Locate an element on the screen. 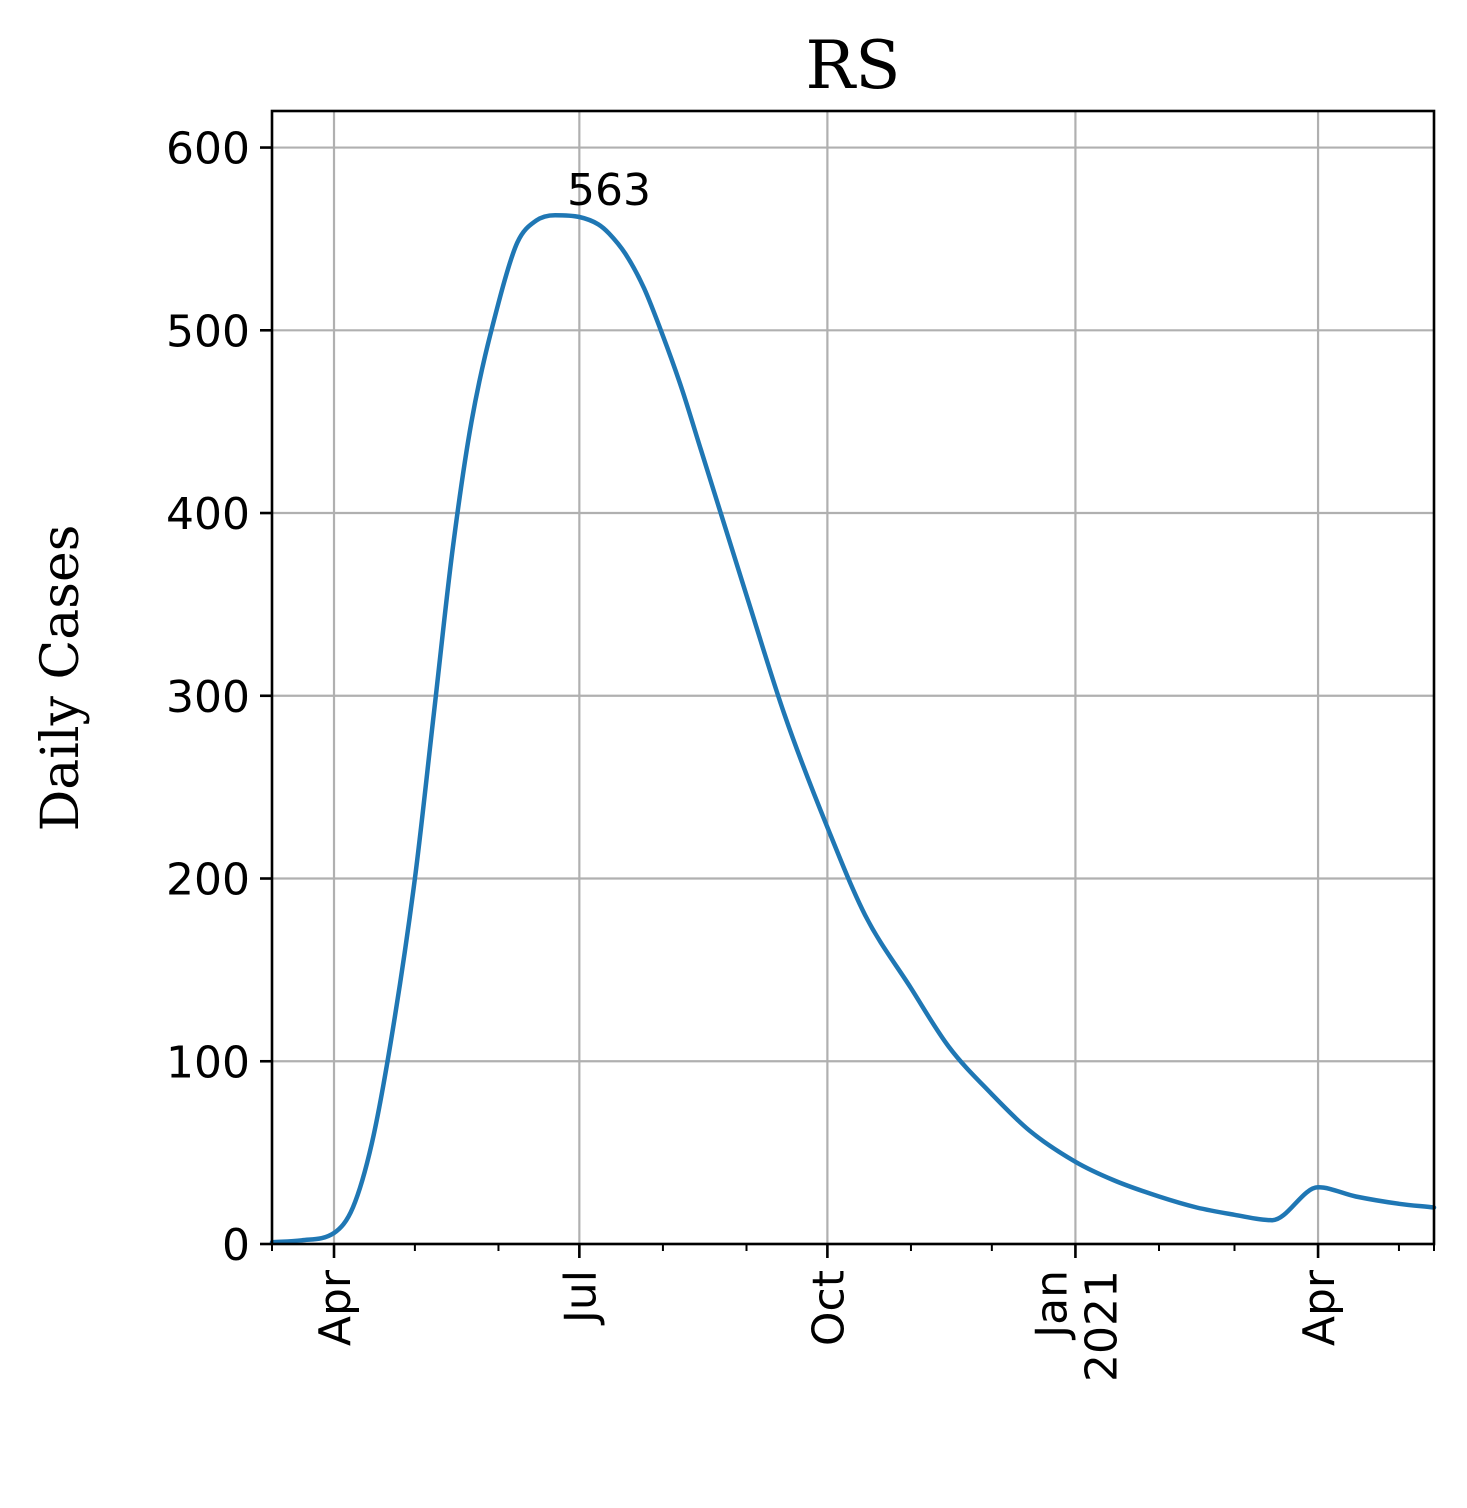 The height and width of the screenshot is (1508, 1467). y-tick-label: 400 is located at coordinates (208, 514).